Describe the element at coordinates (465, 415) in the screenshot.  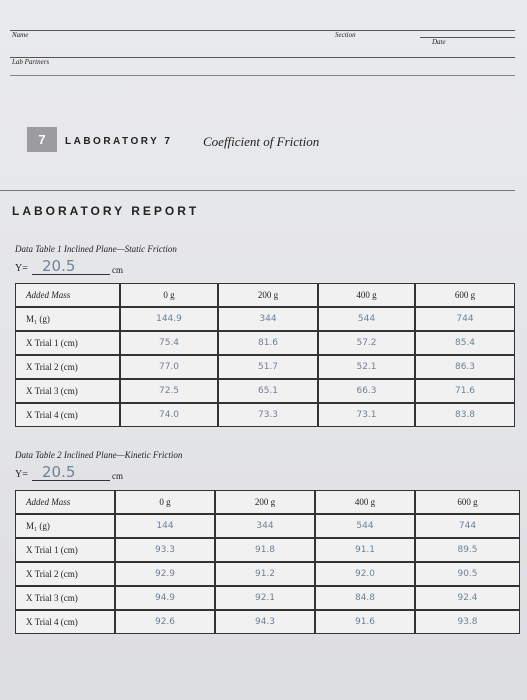
I see `cell-value: 83.8` at that location.